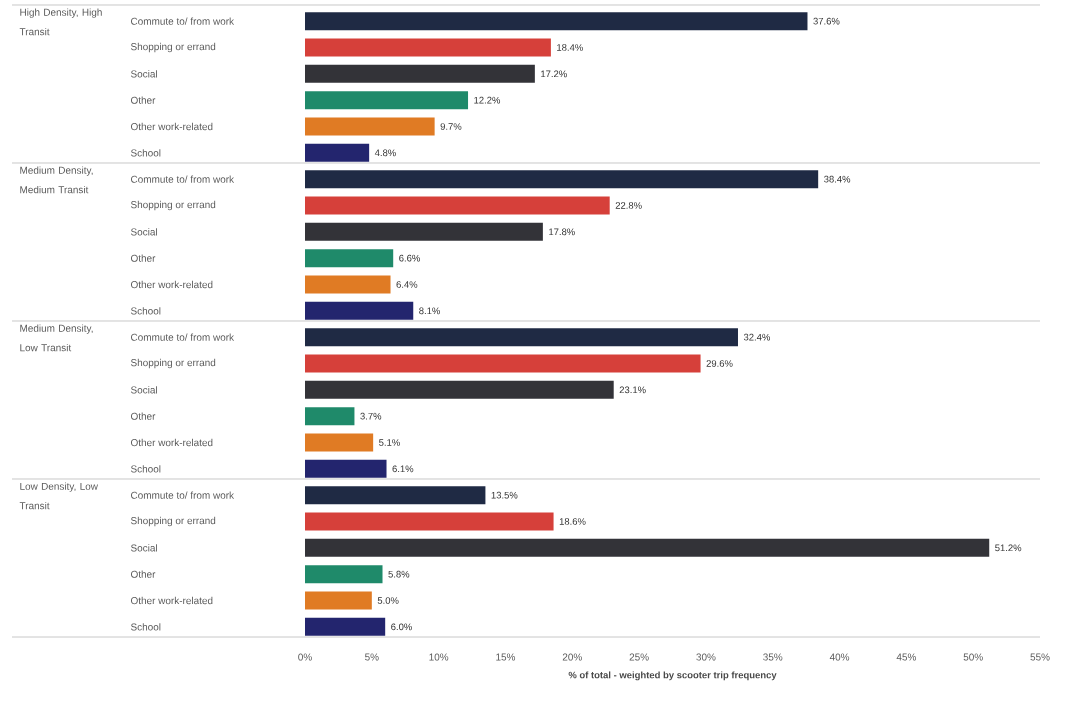 The height and width of the screenshot is (702, 1076). What do you see at coordinates (372, 657) in the screenshot?
I see `x-tick-label: 5%` at bounding box center [372, 657].